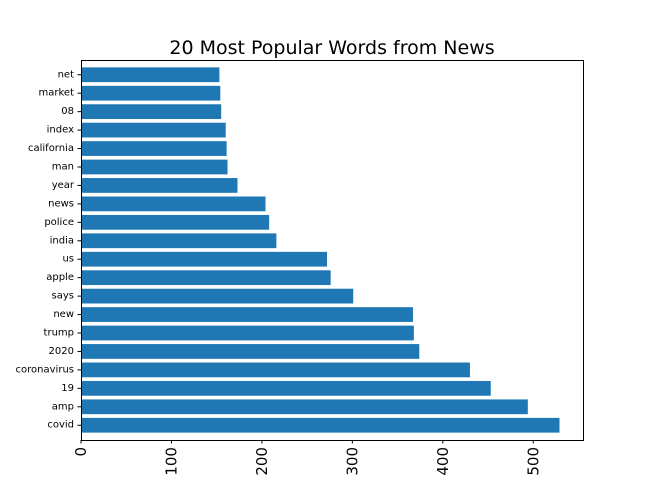 The image size is (648, 504). Describe the element at coordinates (63, 314) in the screenshot. I see `y-tick-label: new` at that location.